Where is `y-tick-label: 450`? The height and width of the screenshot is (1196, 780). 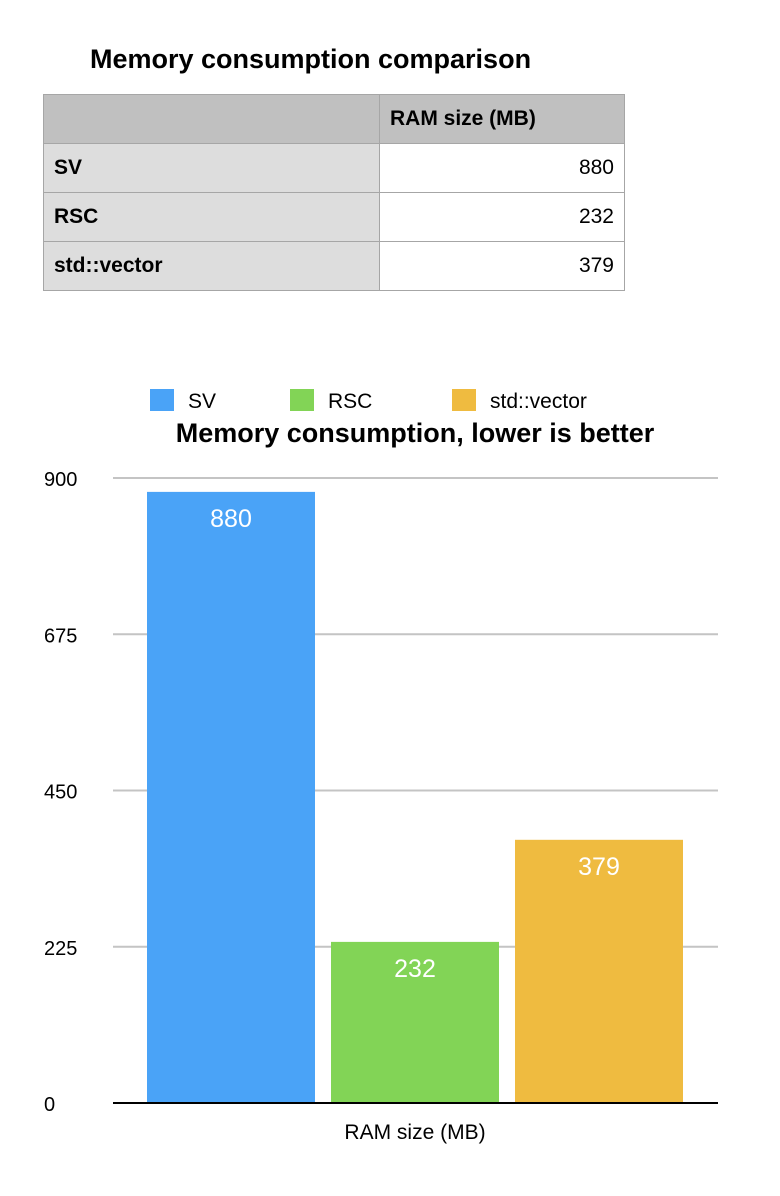
y-tick-label: 450 is located at coordinates (60, 793).